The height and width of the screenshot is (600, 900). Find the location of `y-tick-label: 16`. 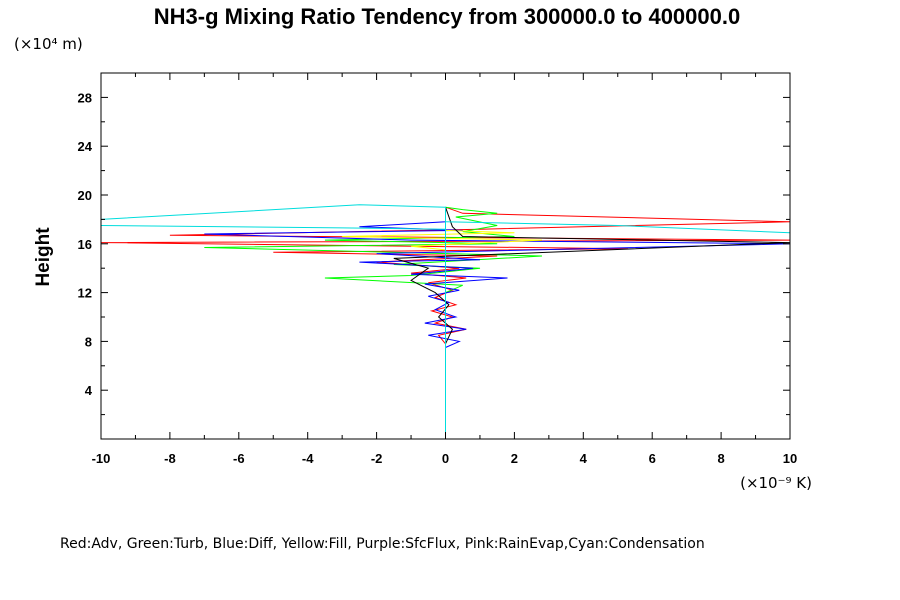

y-tick-label: 16 is located at coordinates (85, 244).